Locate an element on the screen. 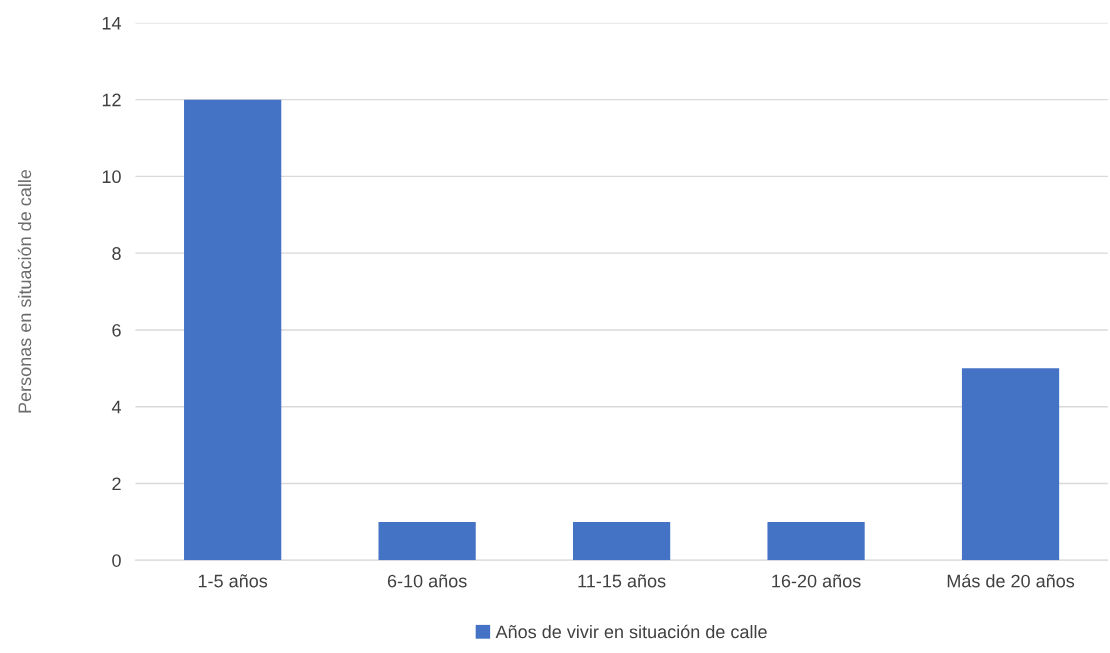  y-tick-label: 10 is located at coordinates (111, 177).